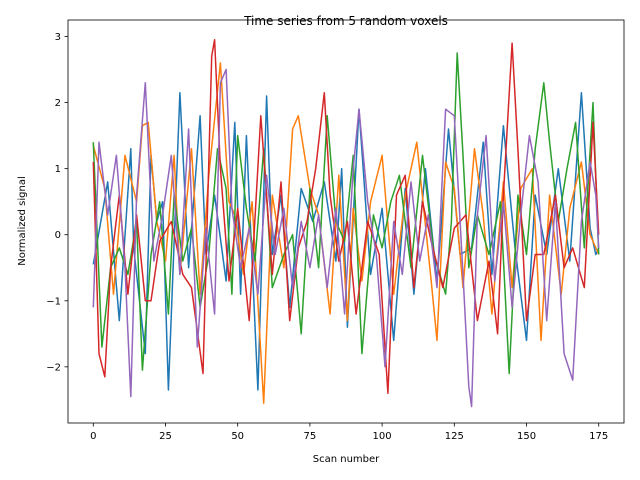 This screenshot has width=640, height=480. I want to click on y-tick-label: 1, so click(58, 169).